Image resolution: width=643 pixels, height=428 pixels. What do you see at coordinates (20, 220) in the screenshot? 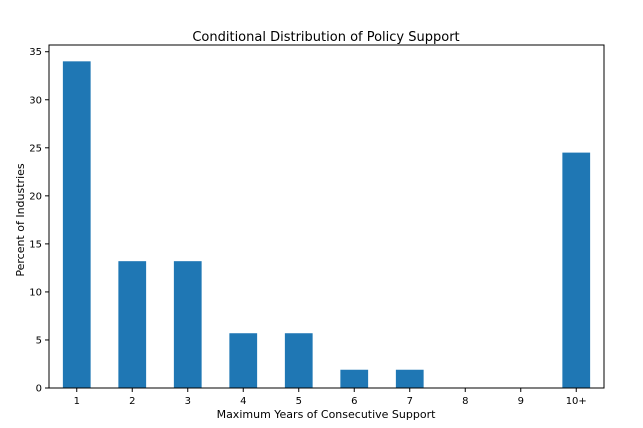
I see `y-axis-label: Percent of Industries` at bounding box center [20, 220].